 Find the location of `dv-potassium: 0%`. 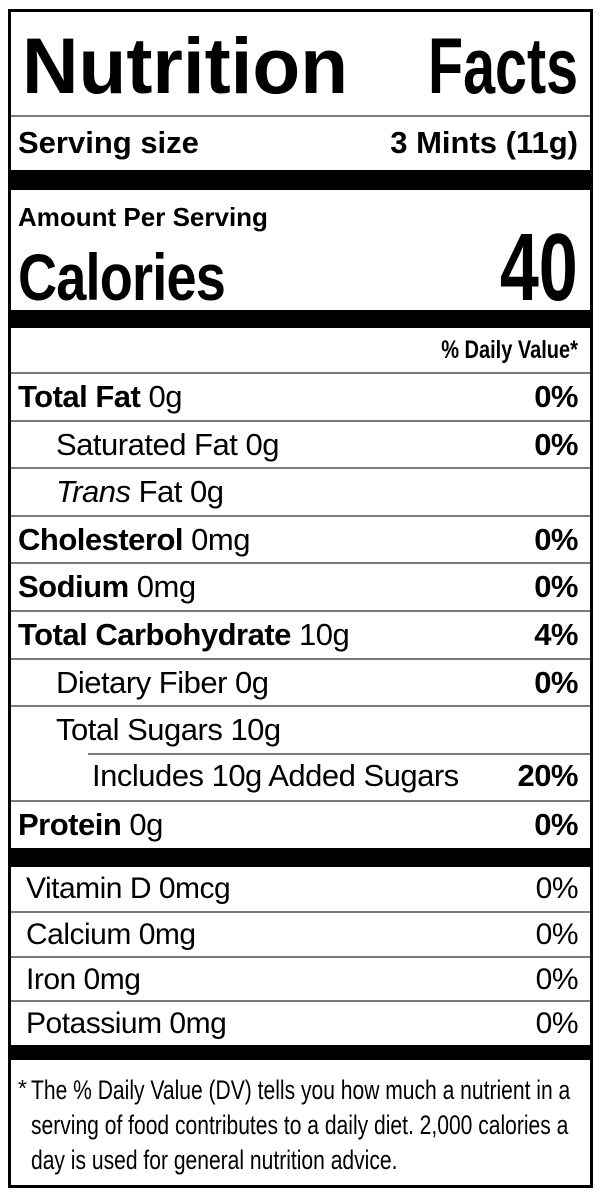

dv-potassium: 0% is located at coordinates (557, 1024).